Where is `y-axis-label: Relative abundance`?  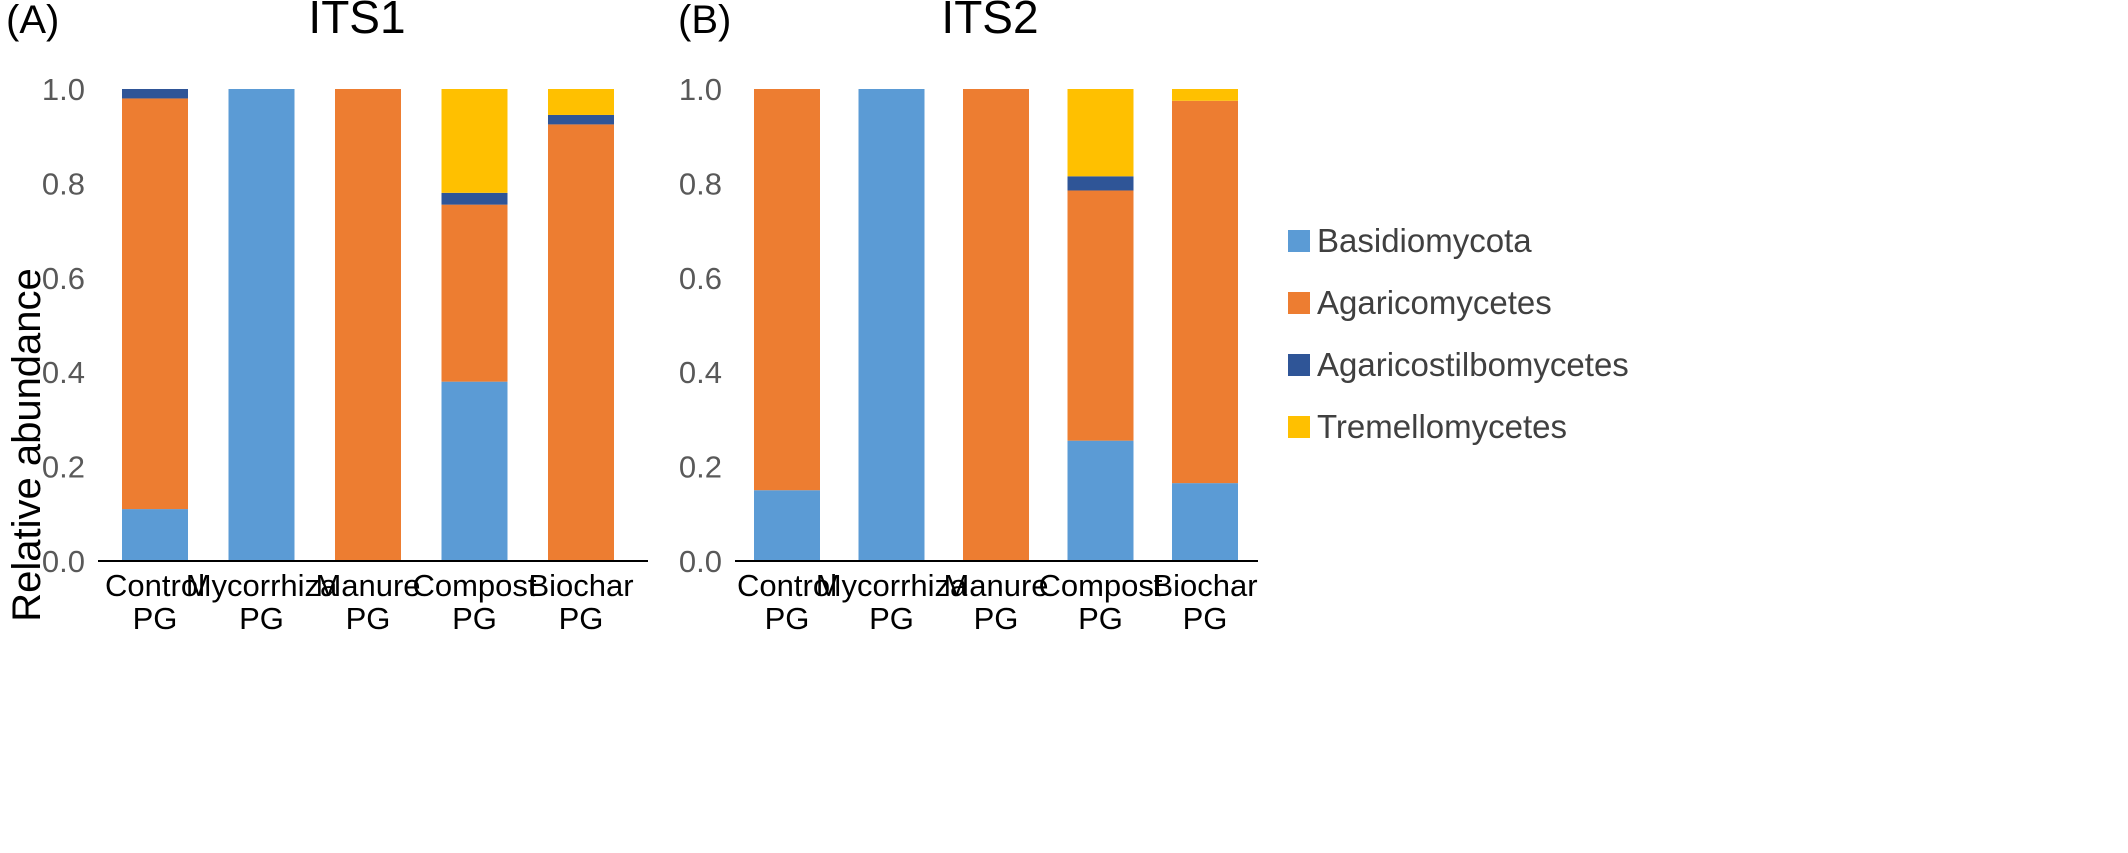 y-axis-label: Relative abundance is located at coordinates (27, 445).